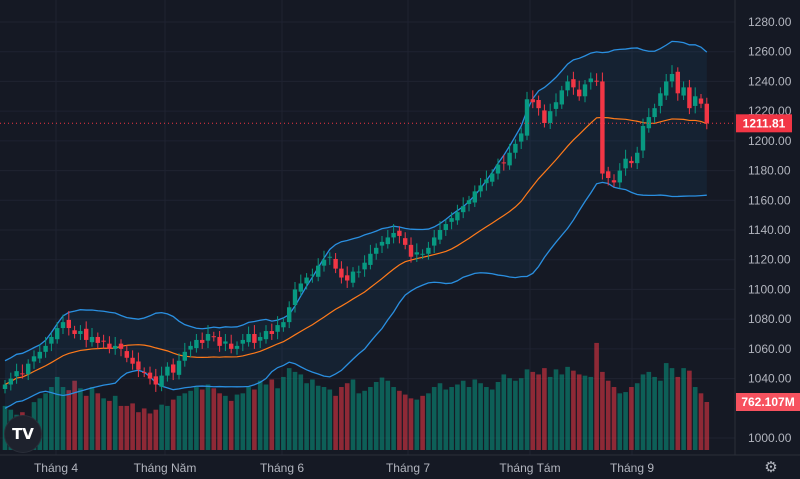 This screenshot has height=479, width=800. I want to click on last-price-label: 1211.81, so click(764, 123).